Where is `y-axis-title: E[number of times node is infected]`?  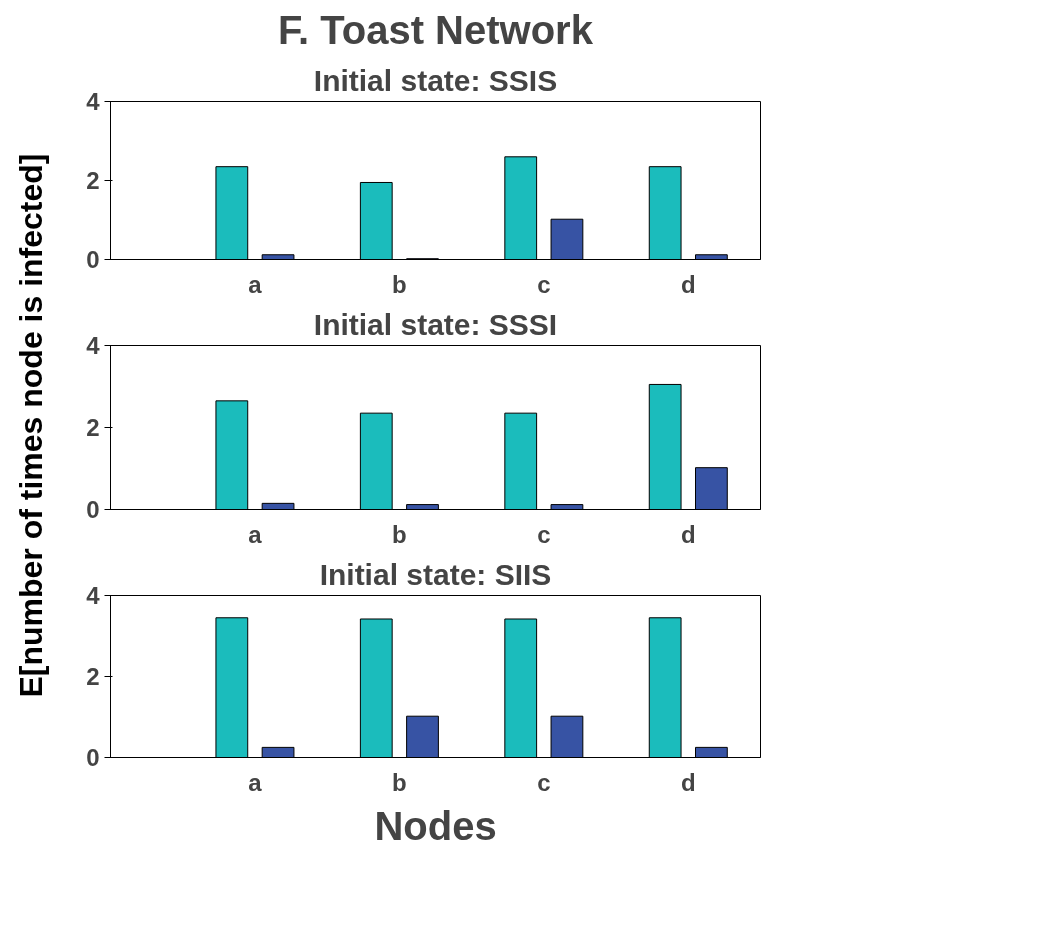 y-axis-title: E[number of times node is infected] is located at coordinates (30, 425).